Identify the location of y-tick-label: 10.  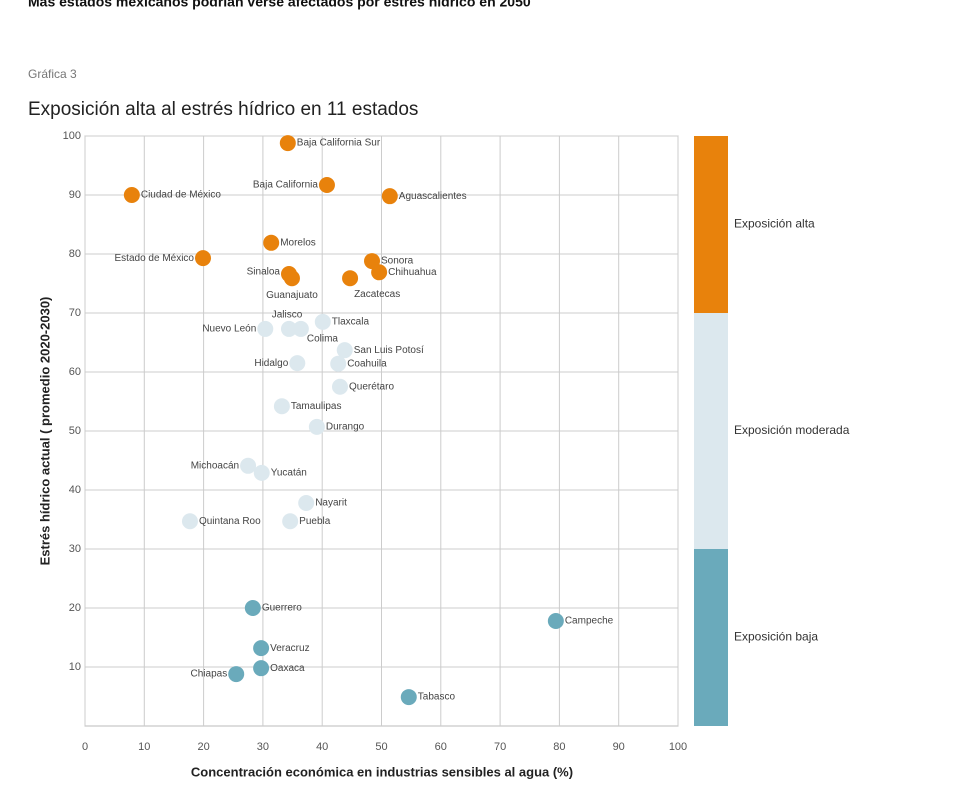
(75, 667).